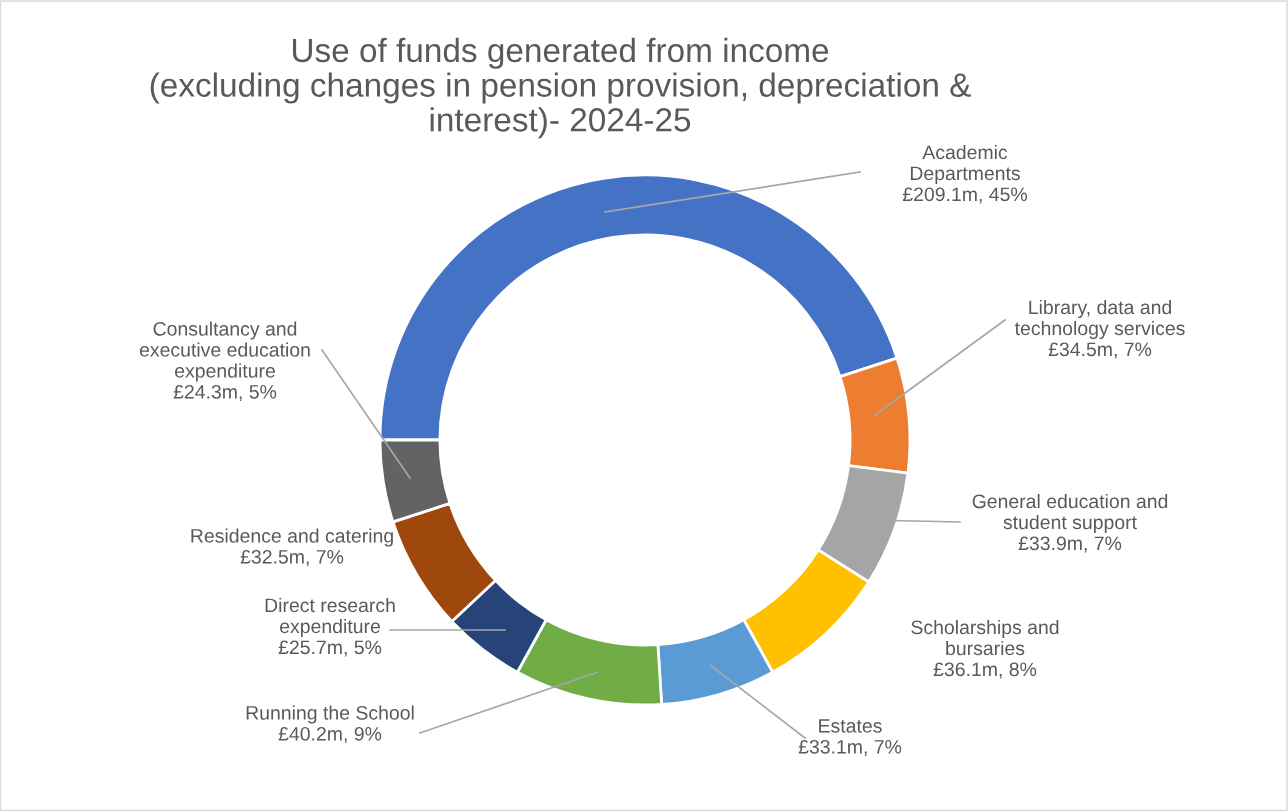 Image resolution: width=1288 pixels, height=811 pixels. Describe the element at coordinates (1070, 513) in the screenshot. I see `slice-label: General education and student support` at that location.